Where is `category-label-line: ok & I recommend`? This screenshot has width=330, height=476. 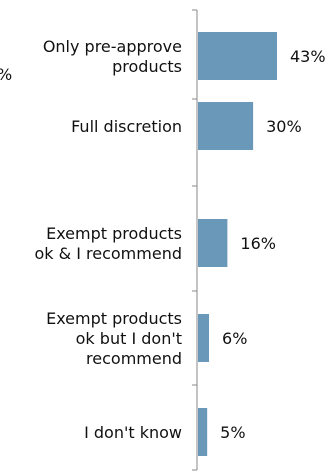 category-label-line: ok & I recommend is located at coordinates (108, 253).